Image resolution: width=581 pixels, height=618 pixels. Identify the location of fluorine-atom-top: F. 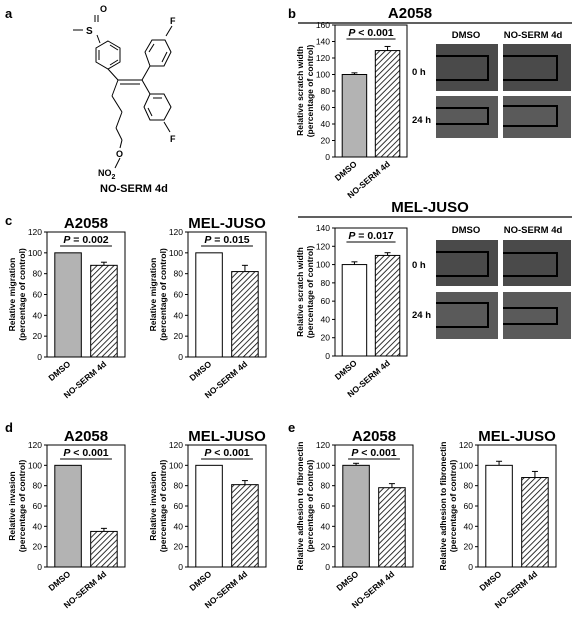
(173, 21).